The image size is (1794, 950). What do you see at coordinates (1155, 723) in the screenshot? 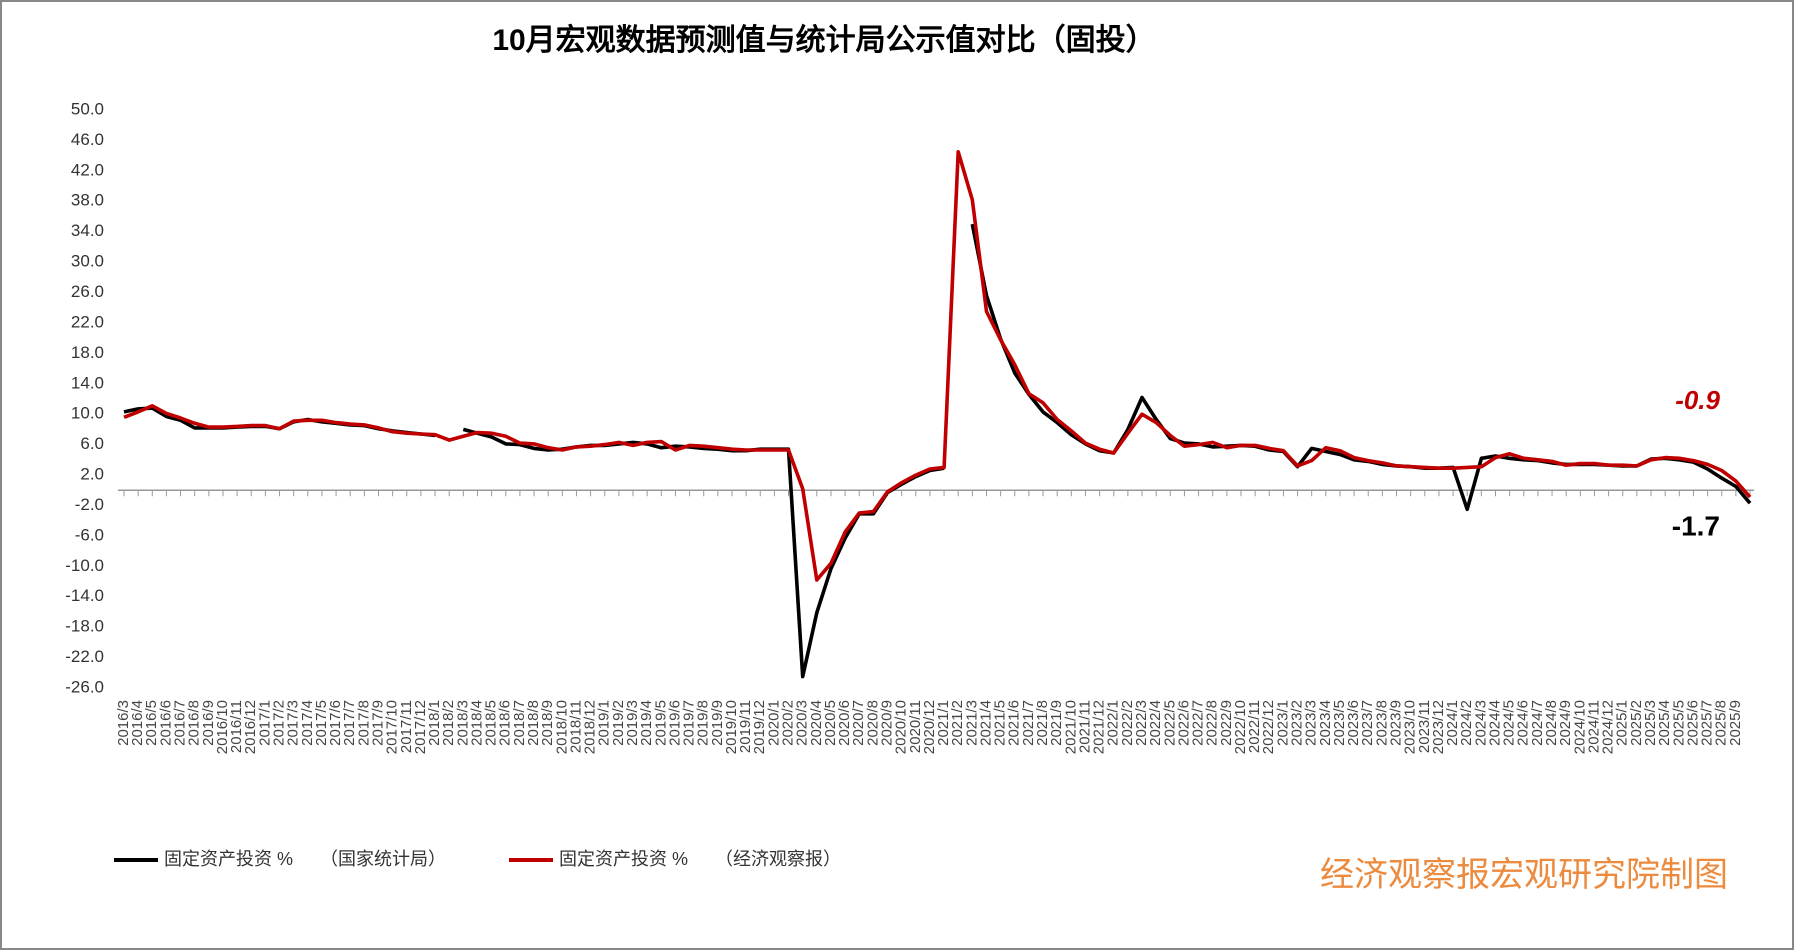
I see `x-tick-label: 2022/4` at bounding box center [1155, 723].